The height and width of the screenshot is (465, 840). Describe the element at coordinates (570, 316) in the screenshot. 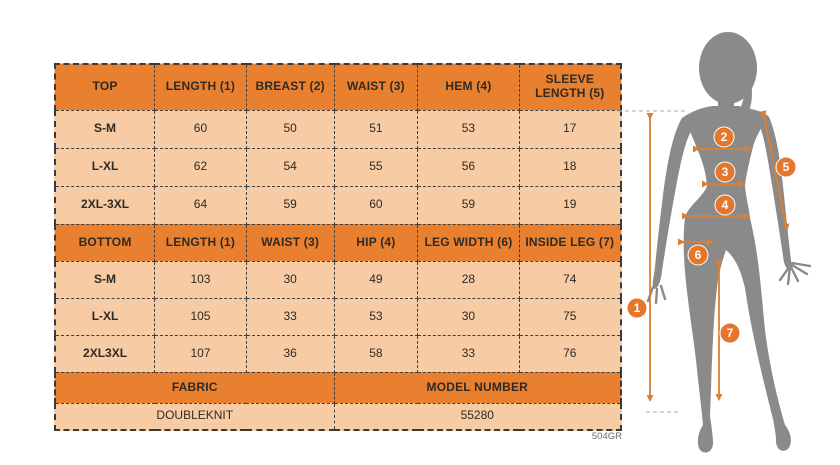

I see `value-cell: 75` at that location.